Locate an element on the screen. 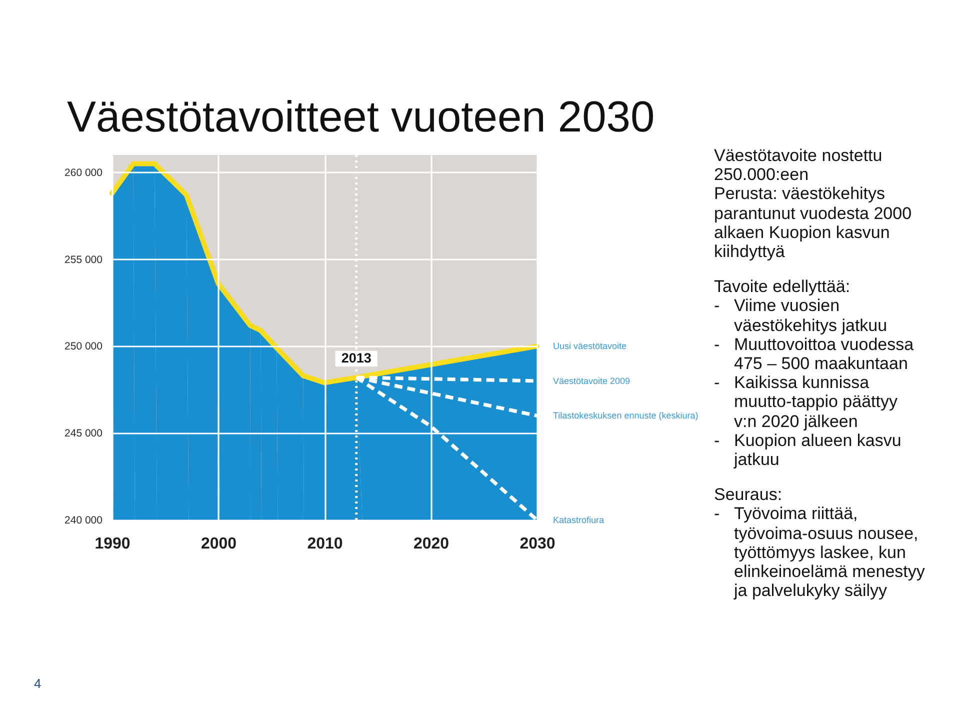  text: - Työvoima riittää, työvoima-osuus nousee, työttömyys laskee, kun elinkeinoelämä menestyy ja palvelukyky säilyy is located at coordinates (820, 552).